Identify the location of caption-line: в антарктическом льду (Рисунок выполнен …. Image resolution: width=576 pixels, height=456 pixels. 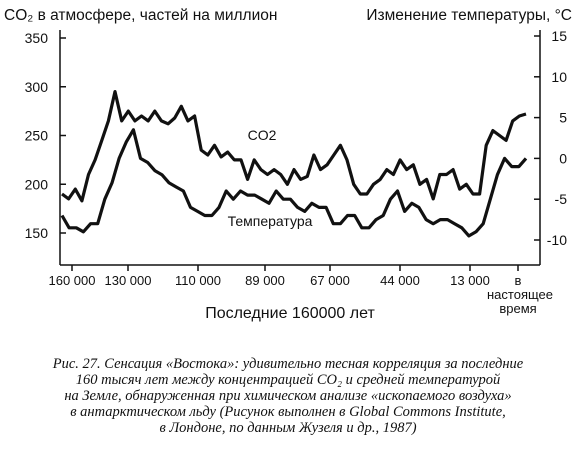
(288, 412).